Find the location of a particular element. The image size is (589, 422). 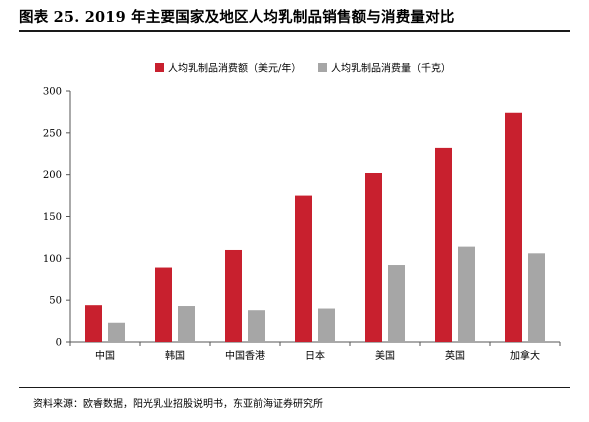

legend-item: 人均乳制品消费量（千克） is located at coordinates (384, 68).